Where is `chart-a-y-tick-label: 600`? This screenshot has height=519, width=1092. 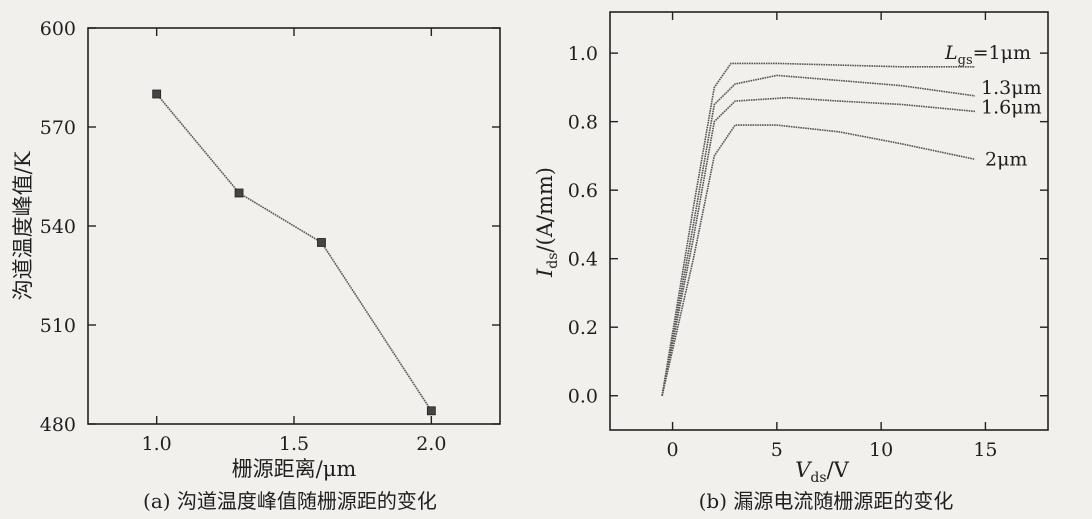 chart-a-y-tick-label: 600 is located at coordinates (58, 29).